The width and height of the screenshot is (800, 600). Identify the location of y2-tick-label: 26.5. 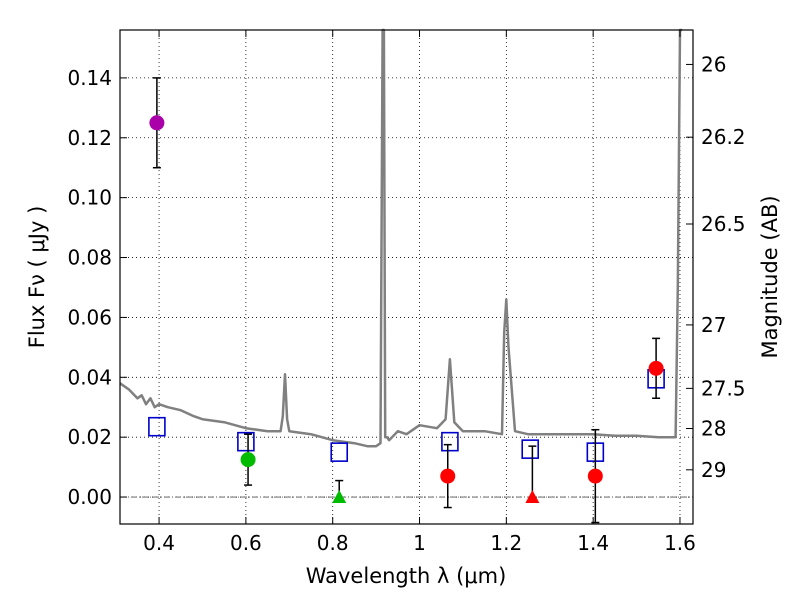
(723, 224).